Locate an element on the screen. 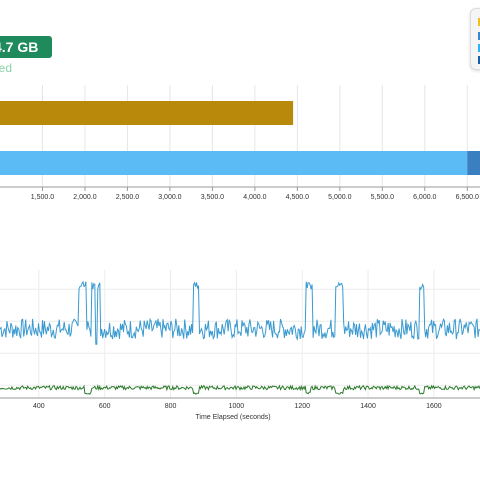 This screenshot has width=480, height=492. bar-x-tick-label: 4,500.0 is located at coordinates (297, 197).